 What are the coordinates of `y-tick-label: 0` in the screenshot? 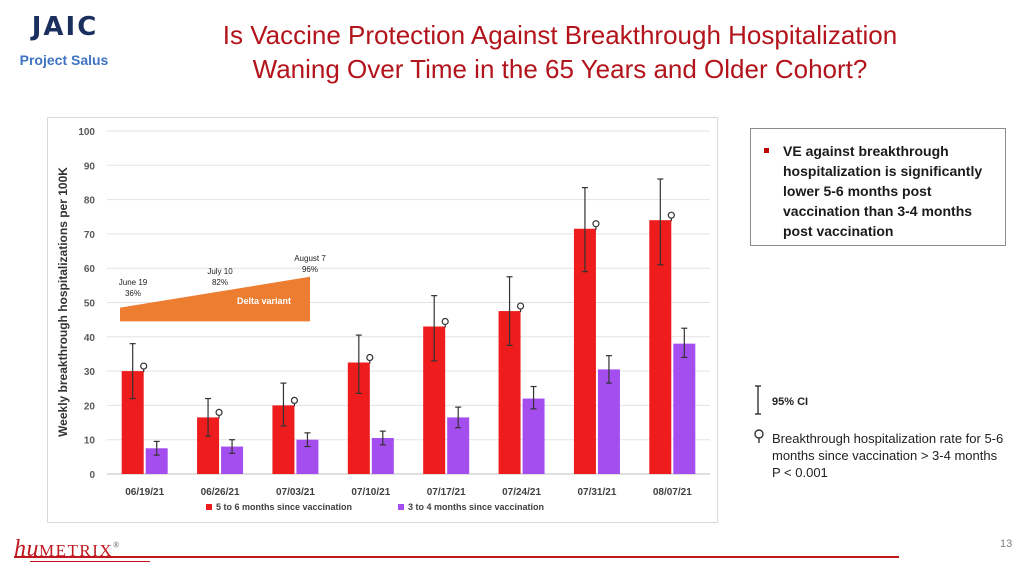 It's located at (92, 475).